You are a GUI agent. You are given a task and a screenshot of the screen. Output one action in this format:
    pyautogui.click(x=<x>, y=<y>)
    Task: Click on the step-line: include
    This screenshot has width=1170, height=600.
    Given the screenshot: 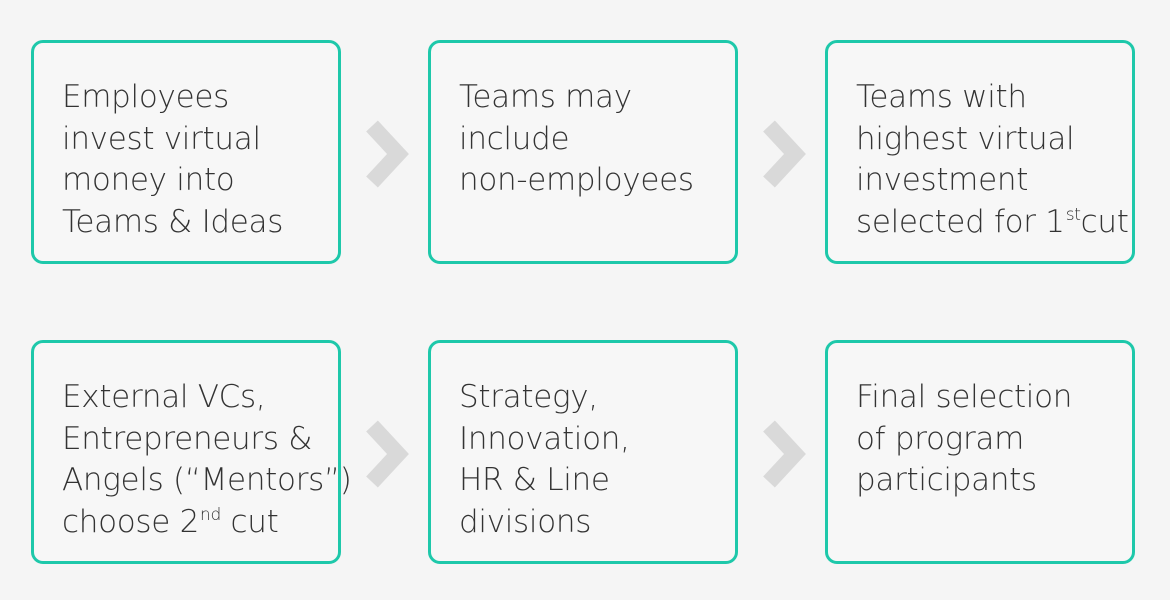 What is the action you would take?
    pyautogui.click(x=514, y=138)
    